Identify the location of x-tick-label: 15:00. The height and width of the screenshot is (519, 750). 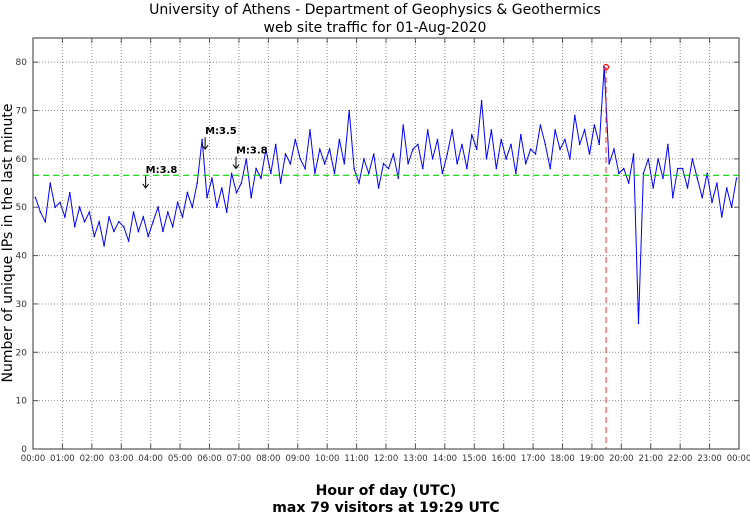
(474, 459).